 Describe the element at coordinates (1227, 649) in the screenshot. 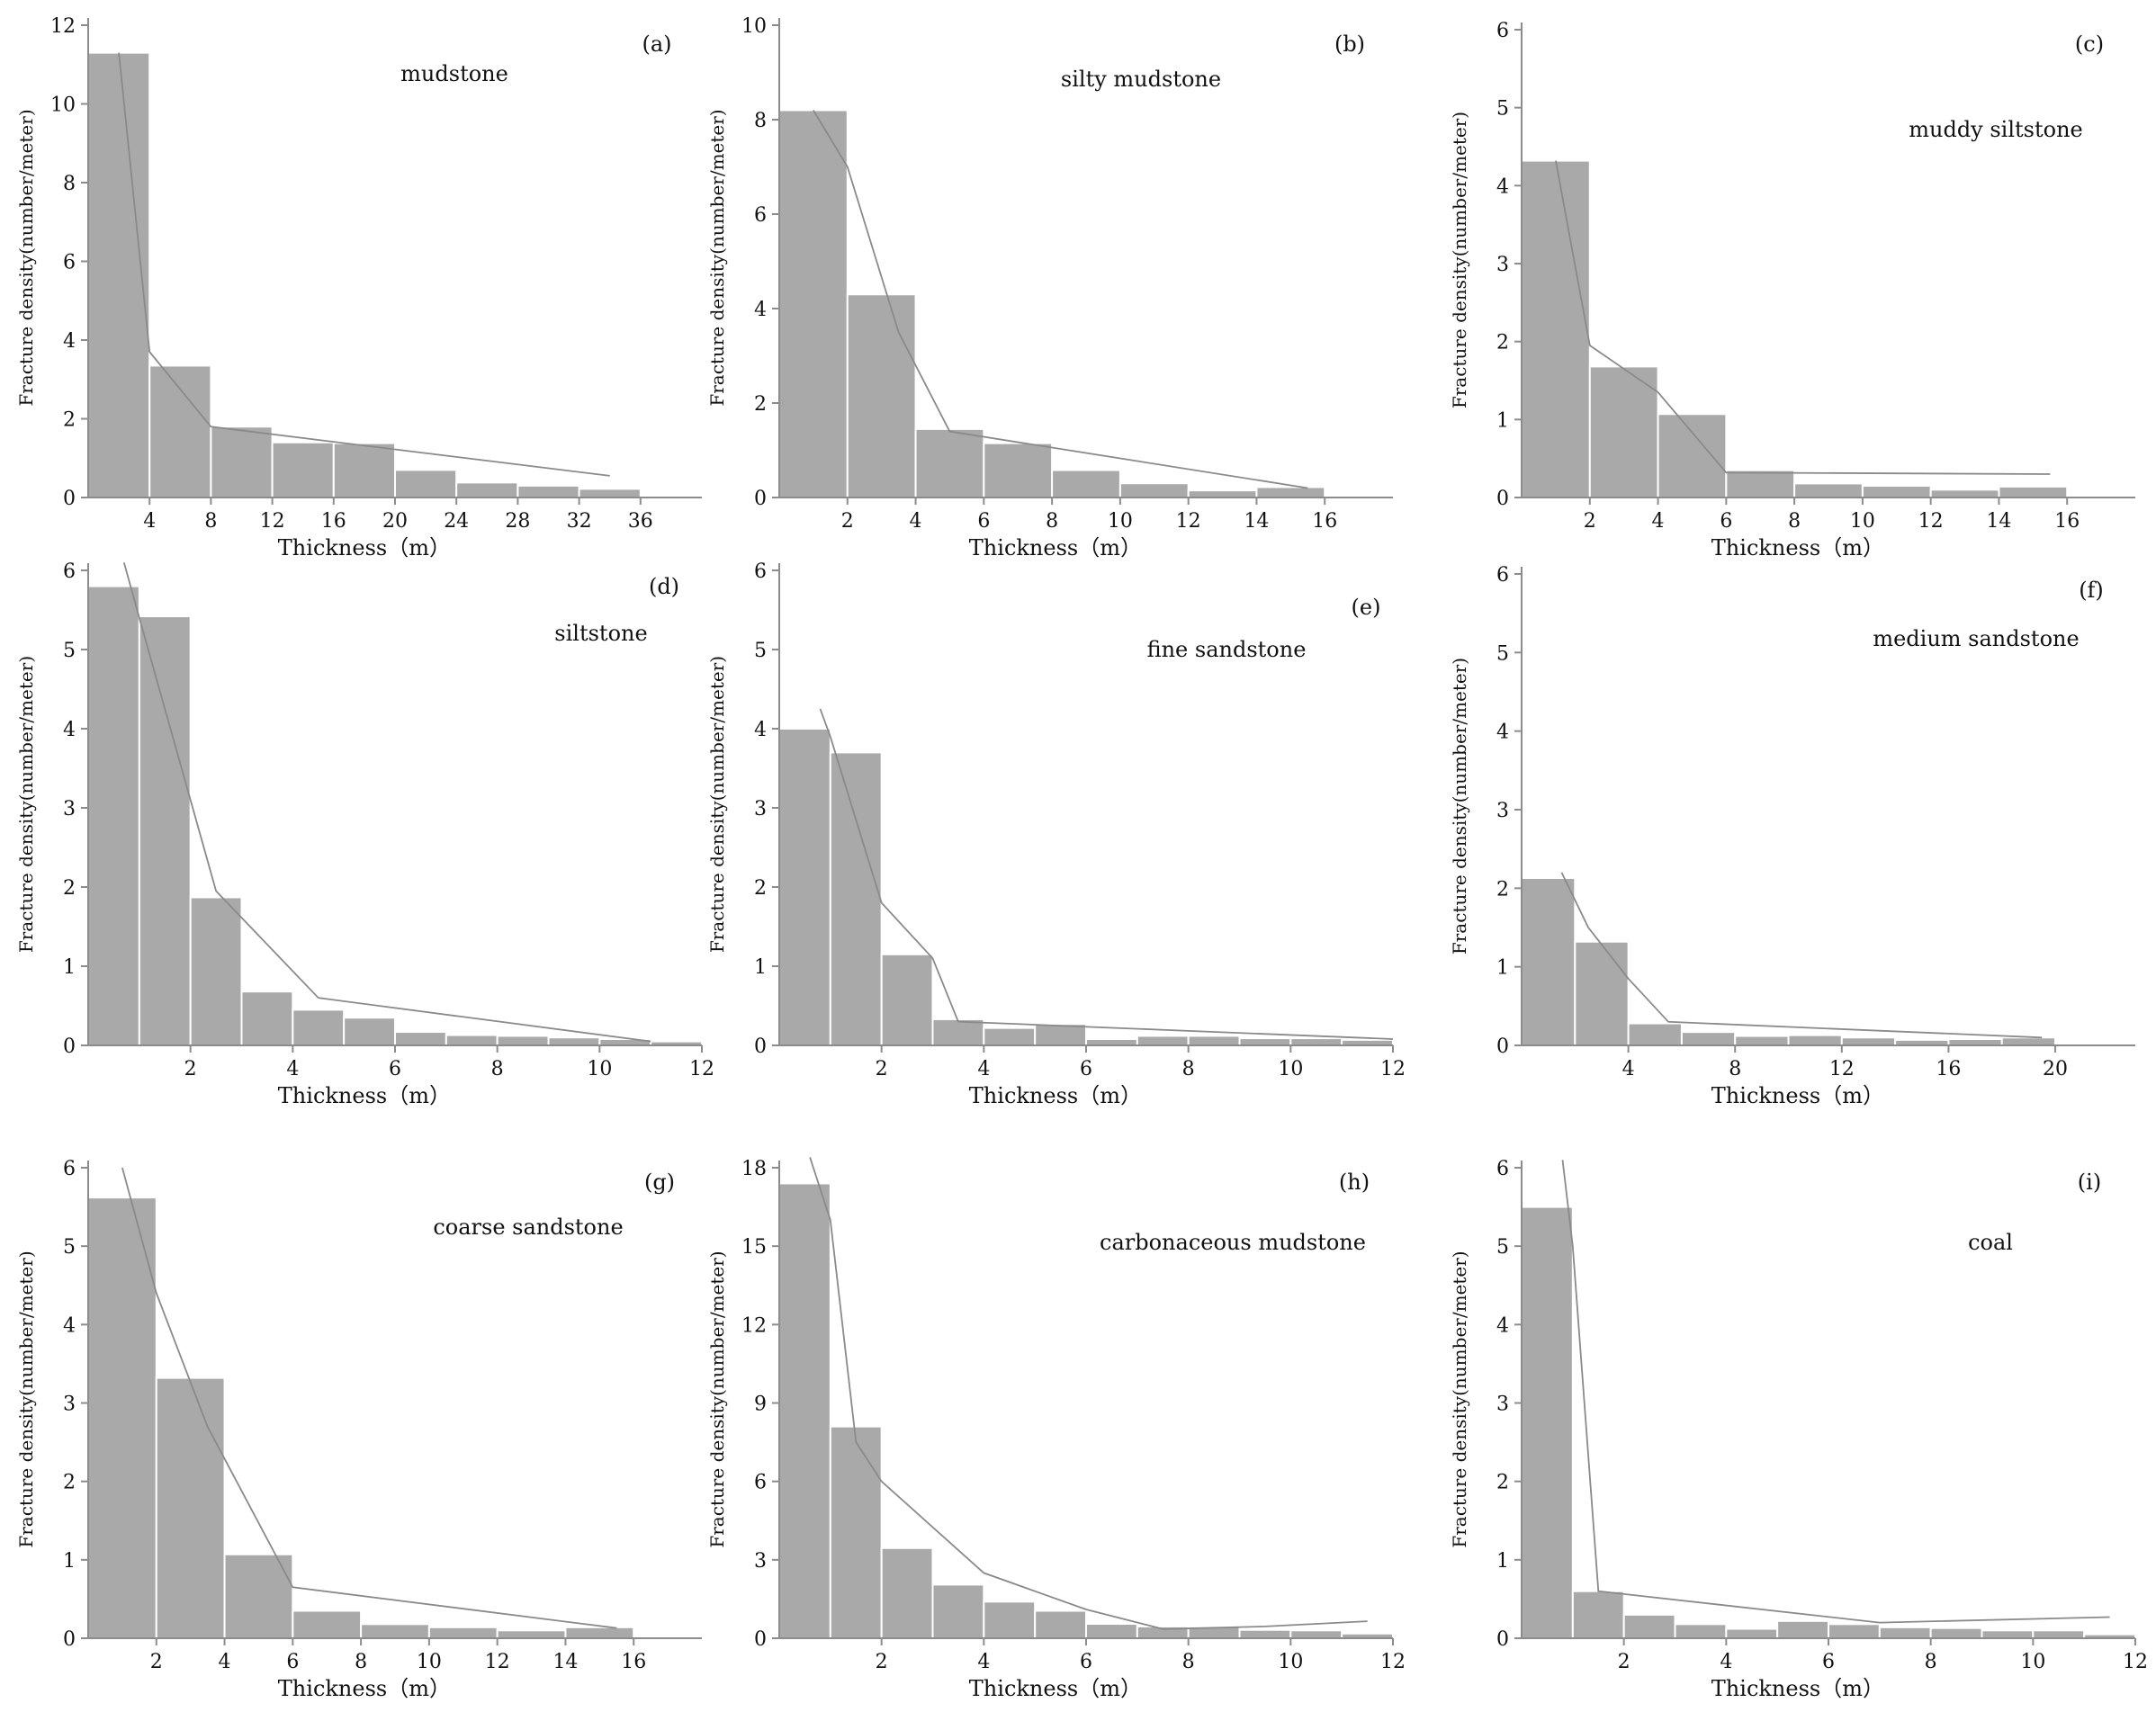

I see `panel-title: fine sandstone` at that location.